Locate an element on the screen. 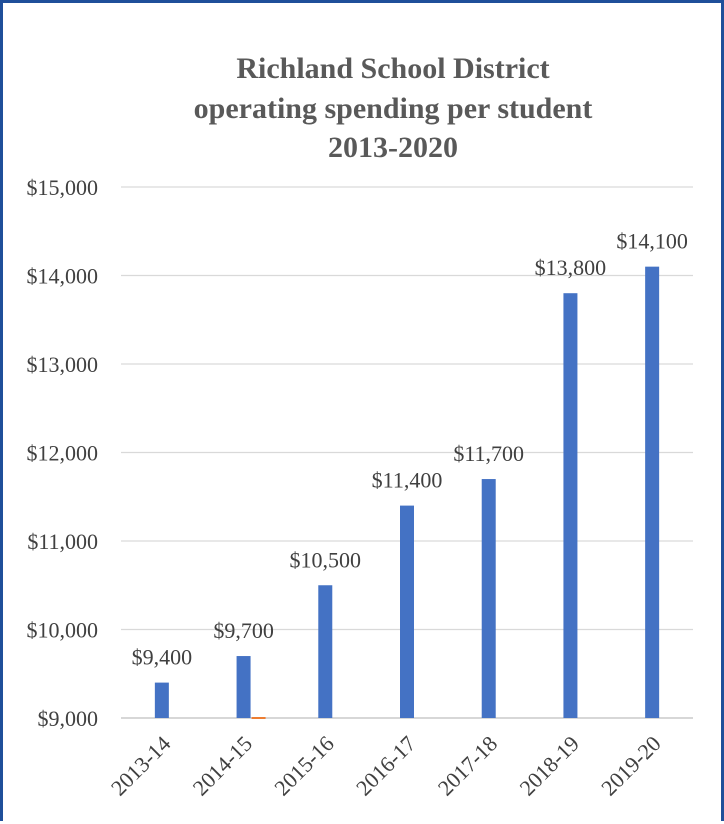  x-category-label: 2014-15 is located at coordinates (223, 766).